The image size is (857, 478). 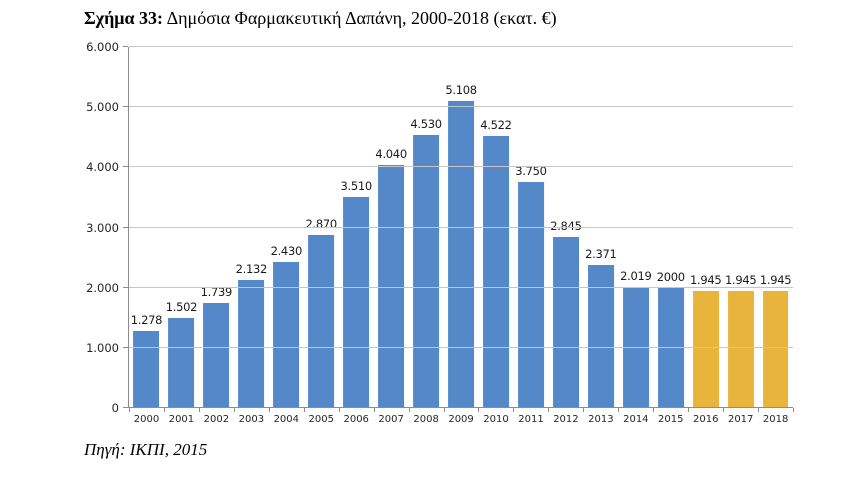 I want to click on bar-value-label-2007: 4.040, so click(x=391, y=153).